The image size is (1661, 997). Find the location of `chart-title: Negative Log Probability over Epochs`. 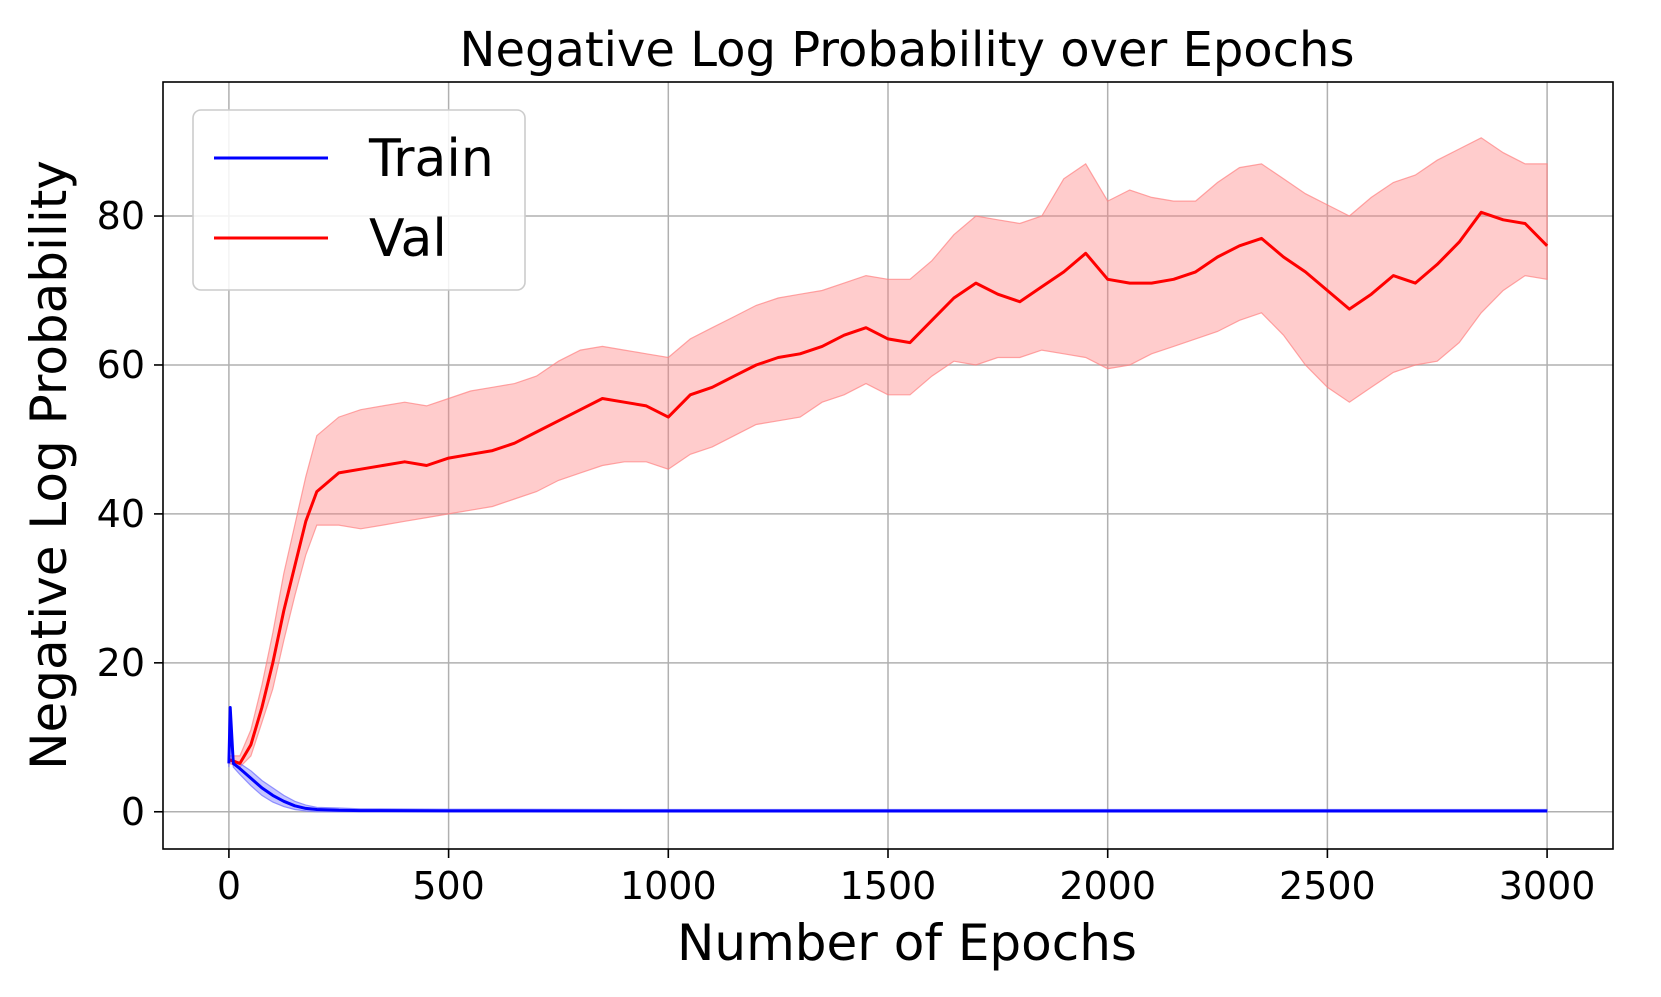

chart-title: Negative Log Probability over Epochs is located at coordinates (907, 50).